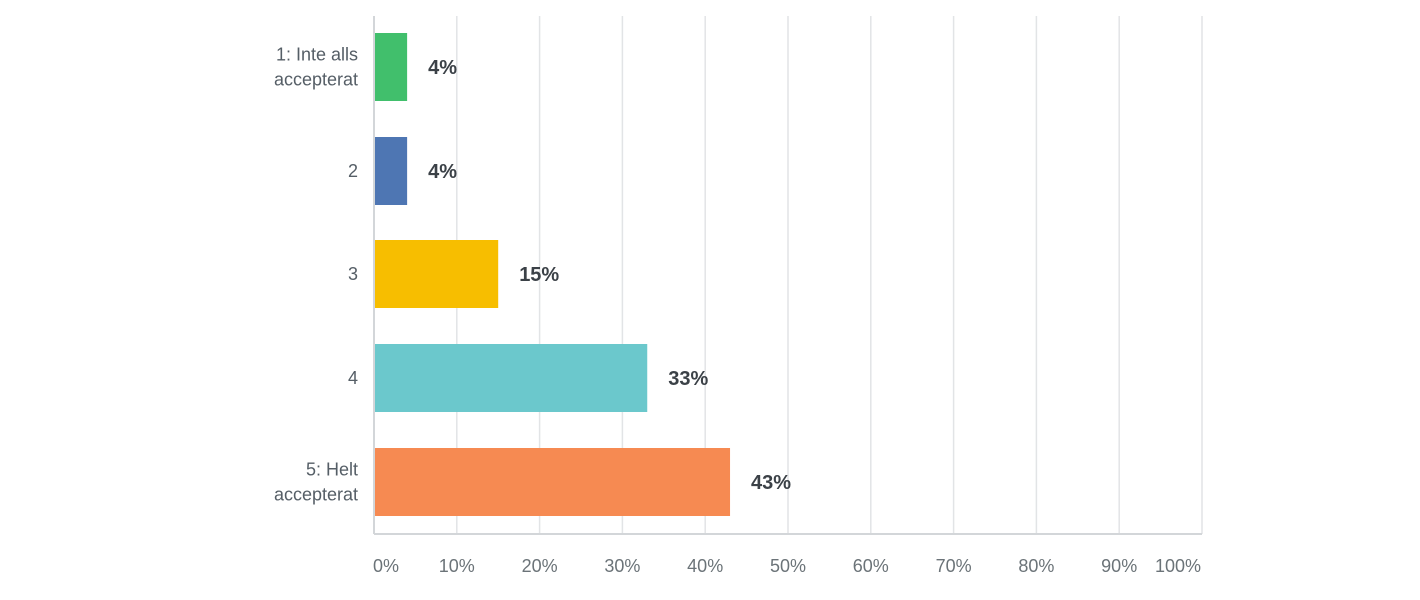 The image size is (1420, 600). Describe the element at coordinates (386, 566) in the screenshot. I see `x-tick-label: 0%` at that location.